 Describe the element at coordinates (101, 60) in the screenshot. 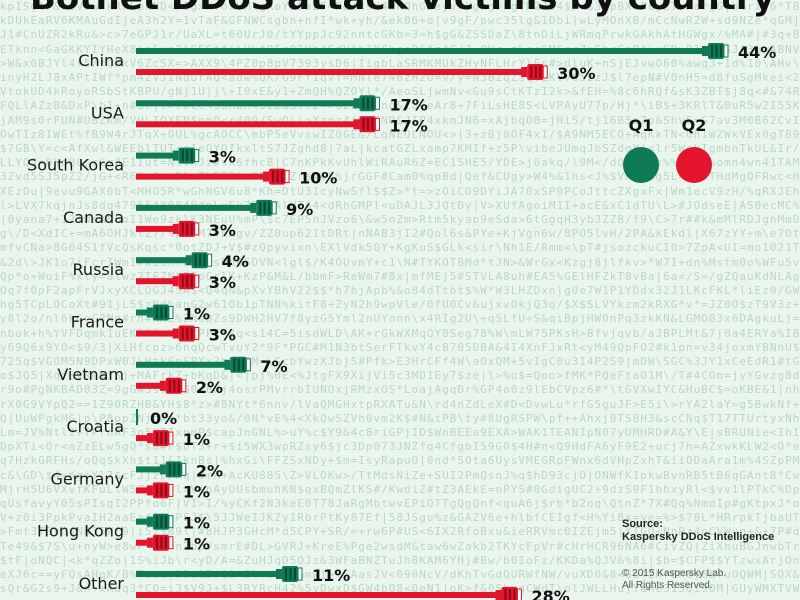

I see `category-label: China` at that location.